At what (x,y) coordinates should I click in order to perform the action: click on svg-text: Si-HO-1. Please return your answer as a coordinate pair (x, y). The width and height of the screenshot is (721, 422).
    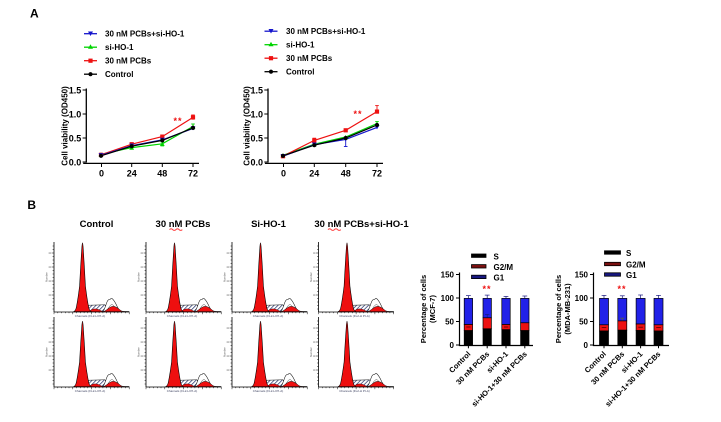
    Looking at the image, I should click on (269, 224).